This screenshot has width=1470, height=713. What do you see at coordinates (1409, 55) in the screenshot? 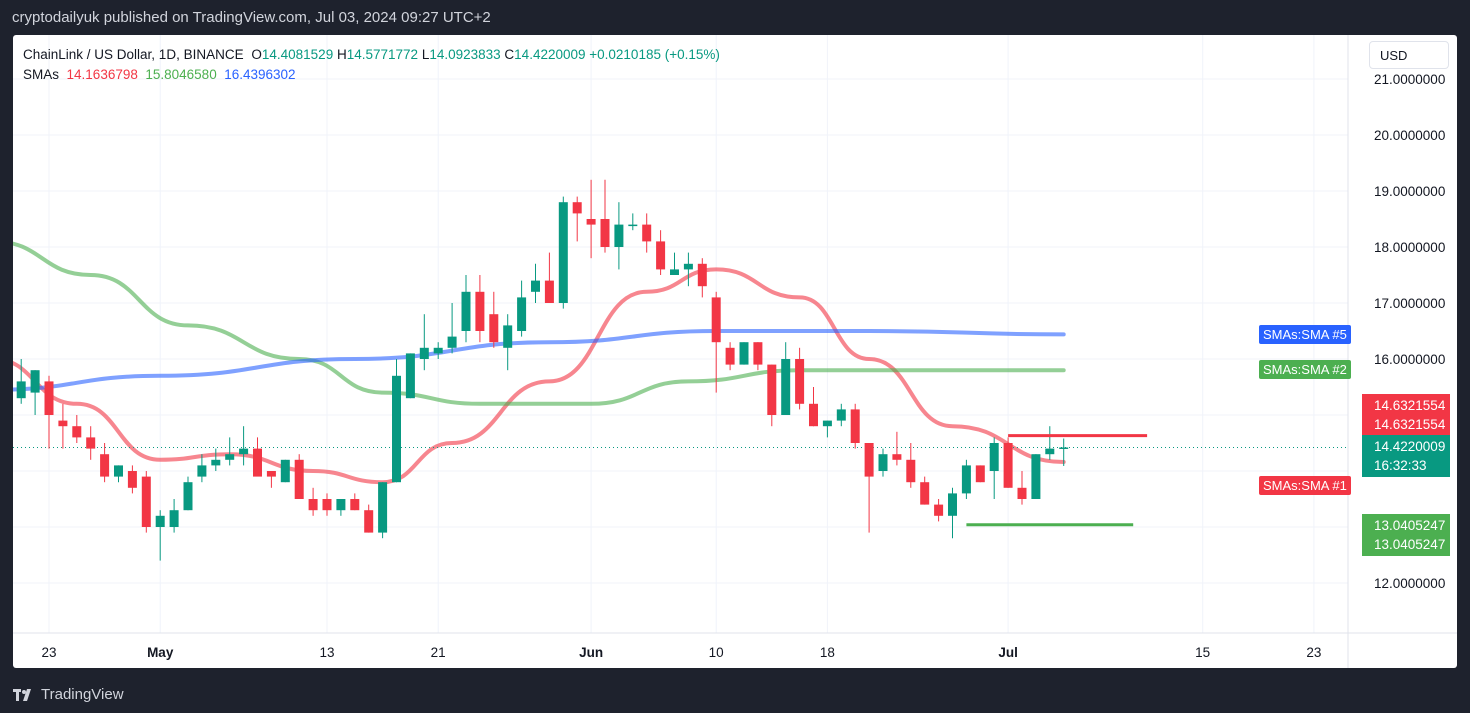
I see `currency-selector: USD` at bounding box center [1409, 55].